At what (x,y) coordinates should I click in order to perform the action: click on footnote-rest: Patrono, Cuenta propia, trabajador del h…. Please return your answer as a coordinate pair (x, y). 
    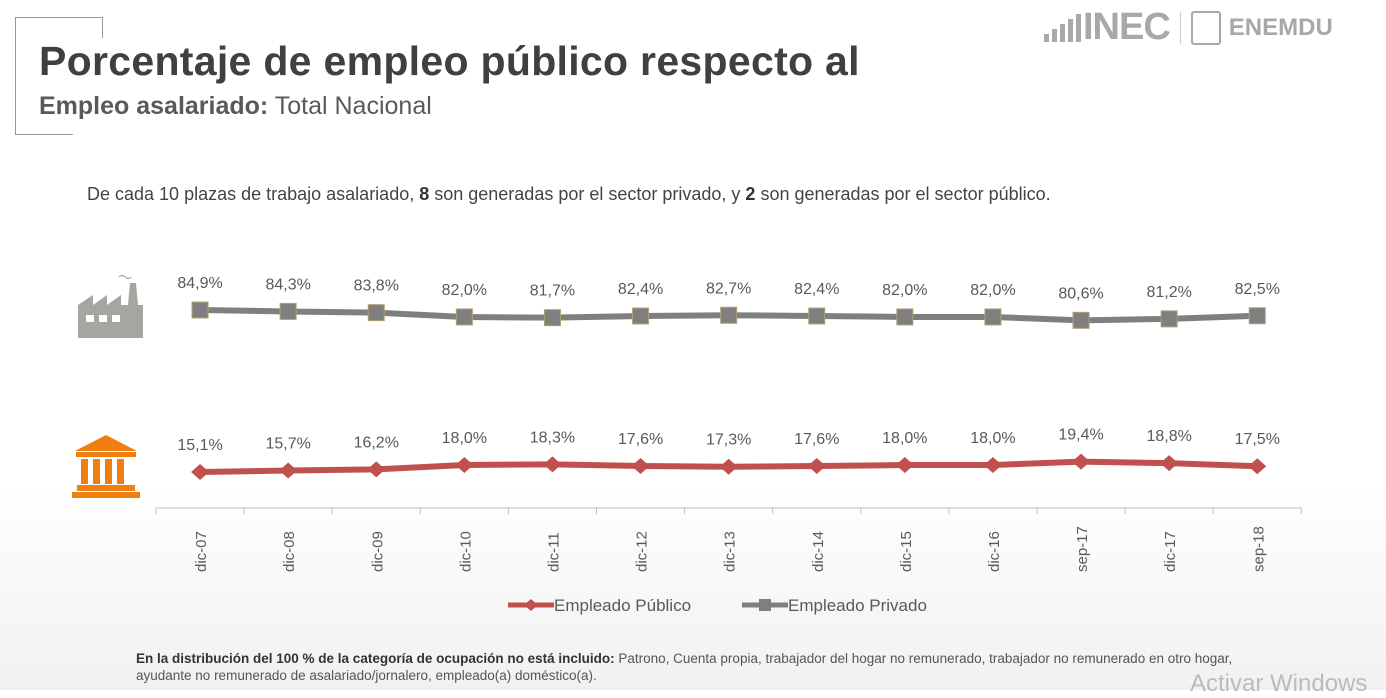
    Looking at the image, I should click on (684, 667).